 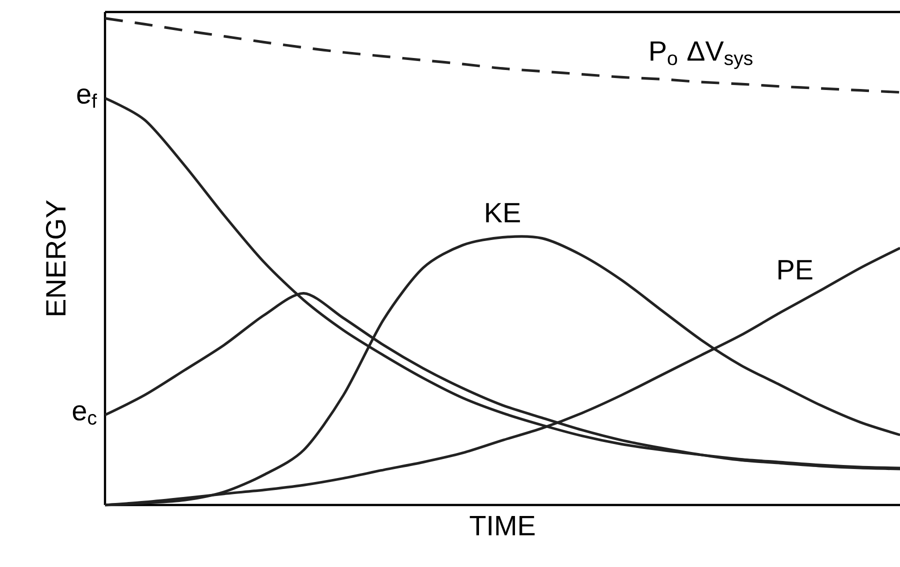 I want to click on y-axis-title: ENERGY, so click(x=56, y=258).